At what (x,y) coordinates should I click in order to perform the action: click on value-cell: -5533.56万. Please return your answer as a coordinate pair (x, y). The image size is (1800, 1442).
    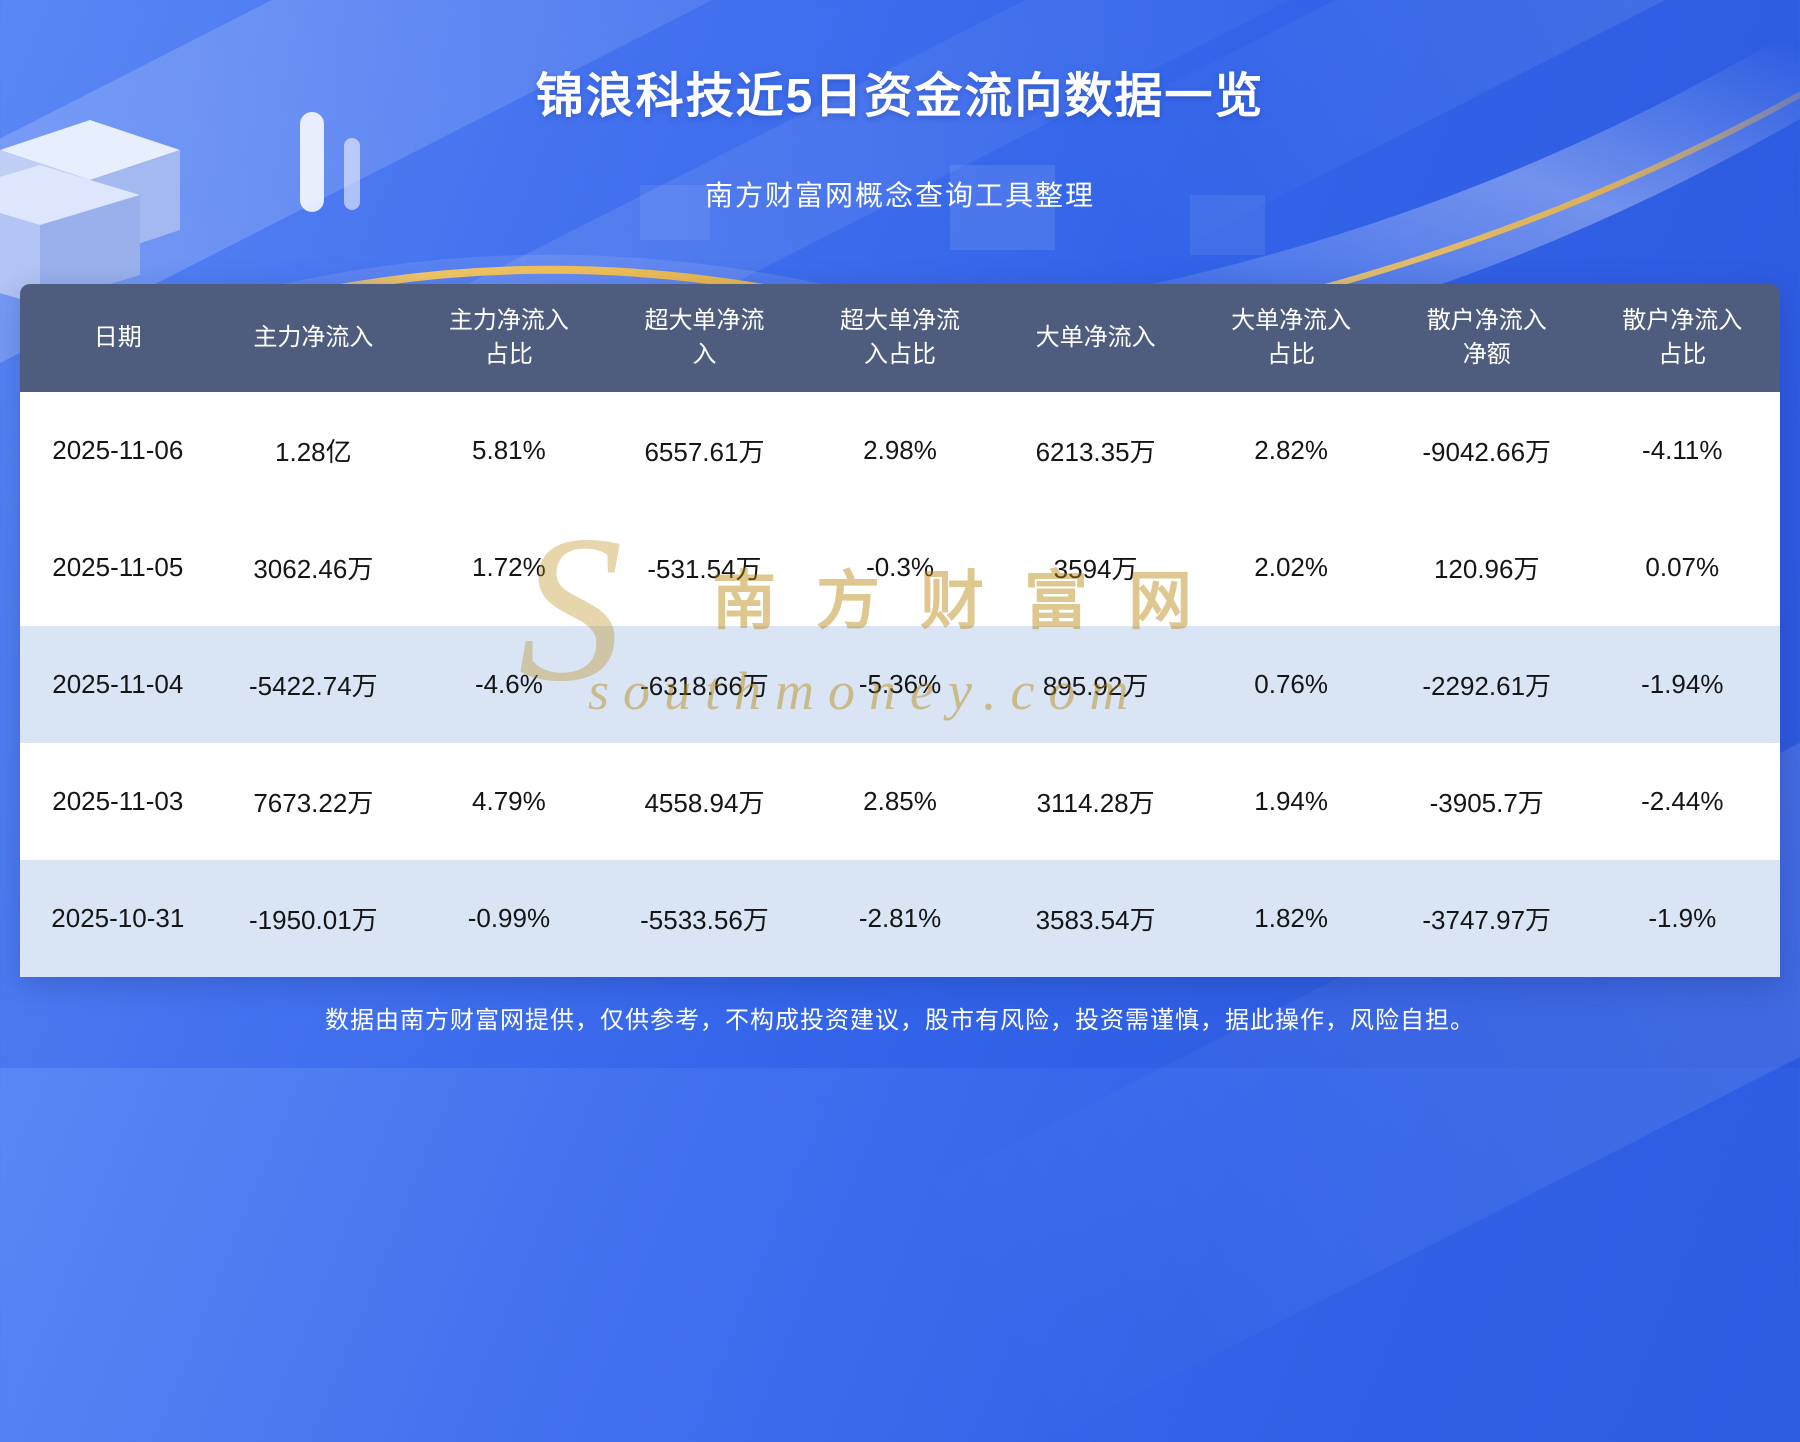
    Looking at the image, I should click on (704, 920).